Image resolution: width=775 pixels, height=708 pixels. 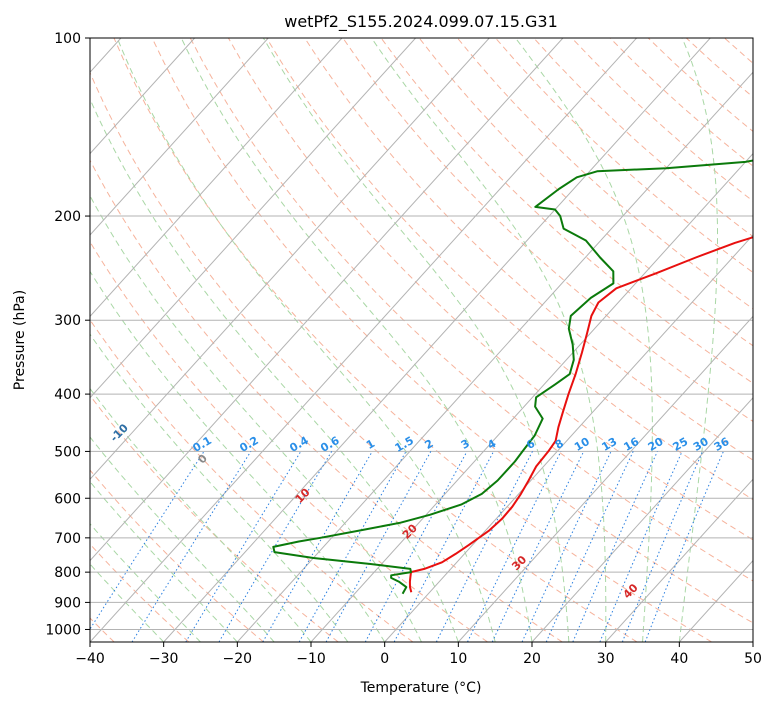 I want to click on y-tick-label: 1000, so click(x=63, y=630).